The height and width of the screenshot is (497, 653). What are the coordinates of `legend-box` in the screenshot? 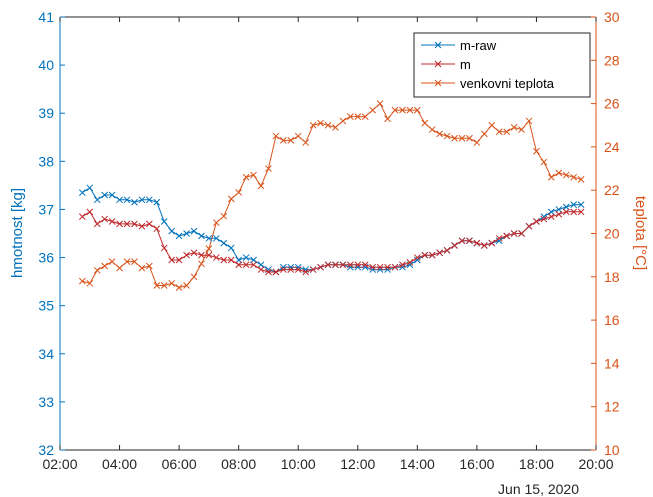 It's located at (502, 65).